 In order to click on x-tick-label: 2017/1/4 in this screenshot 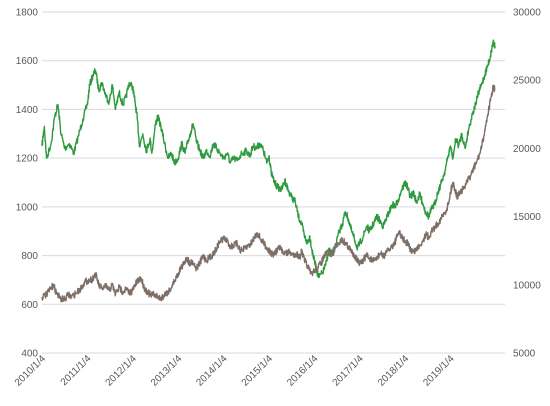, I will do `click(349, 371)`.